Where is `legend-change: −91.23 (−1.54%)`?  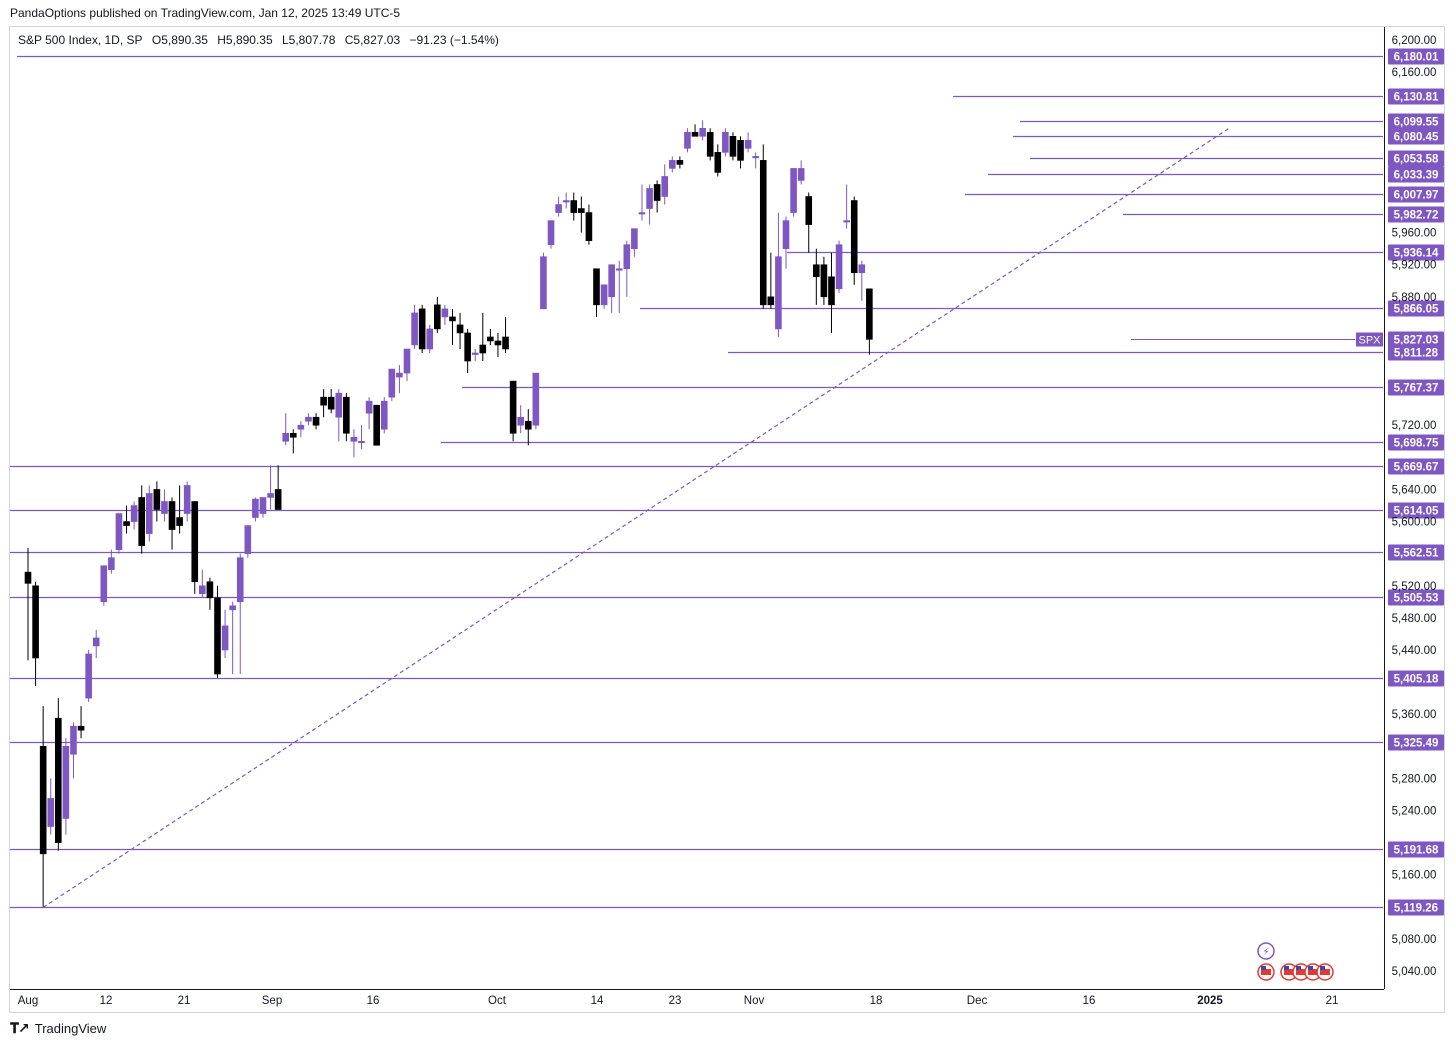 legend-change: −91.23 (−1.54%) is located at coordinates (454, 40).